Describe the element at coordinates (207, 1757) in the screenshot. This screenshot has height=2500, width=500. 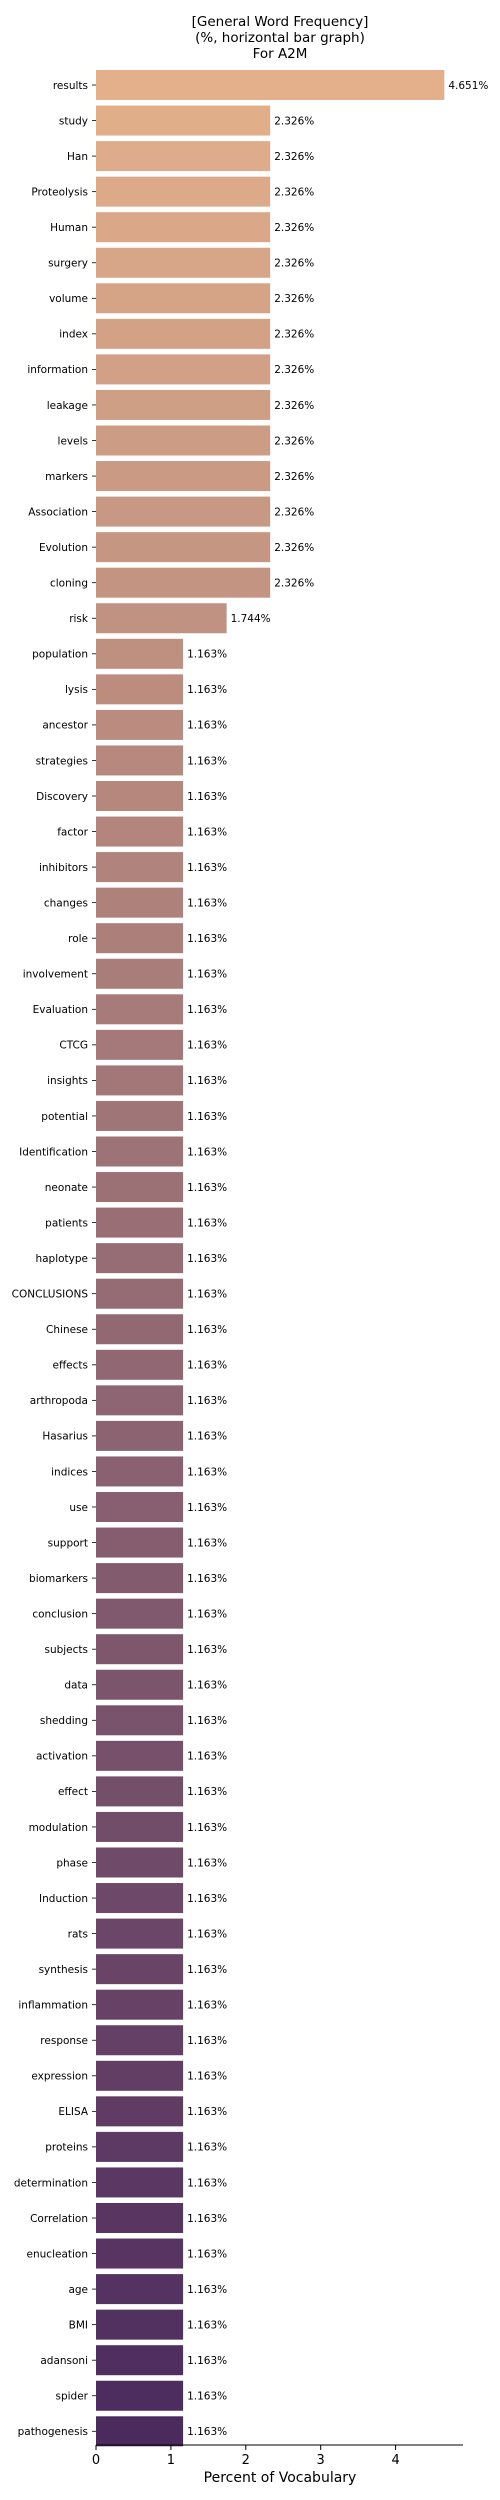
I see `value-label-activation: 1.163%` at that location.